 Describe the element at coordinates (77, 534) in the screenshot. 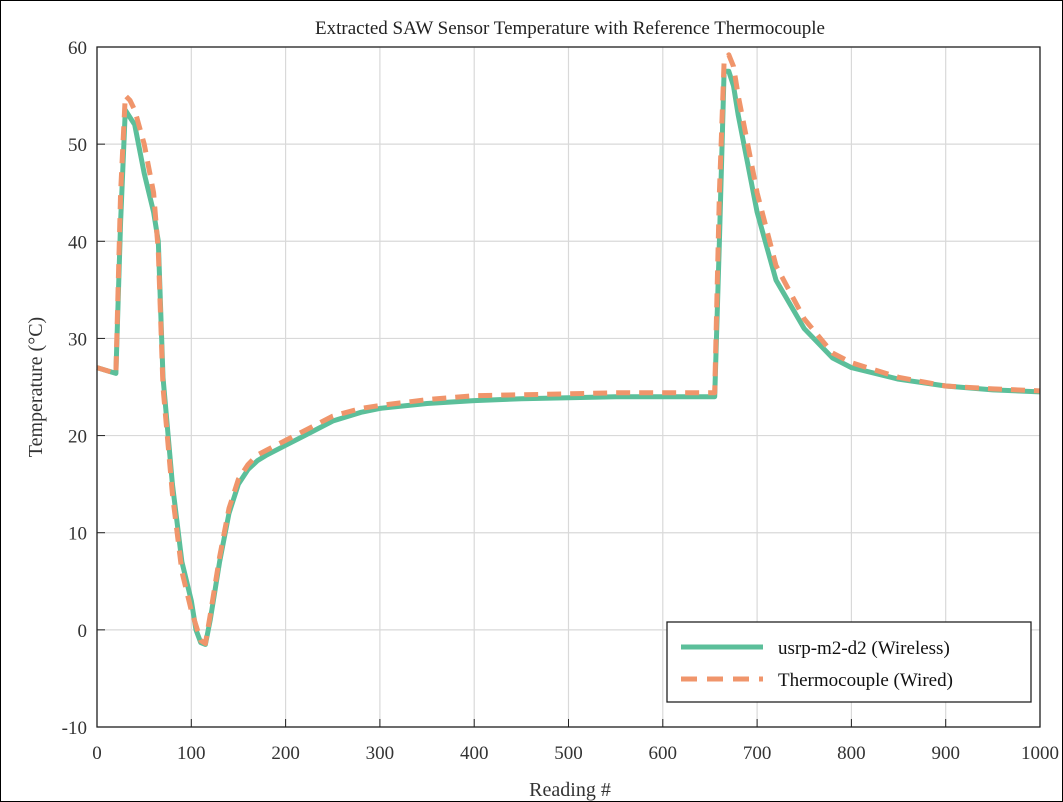

I see `y-tick-label: 10` at that location.